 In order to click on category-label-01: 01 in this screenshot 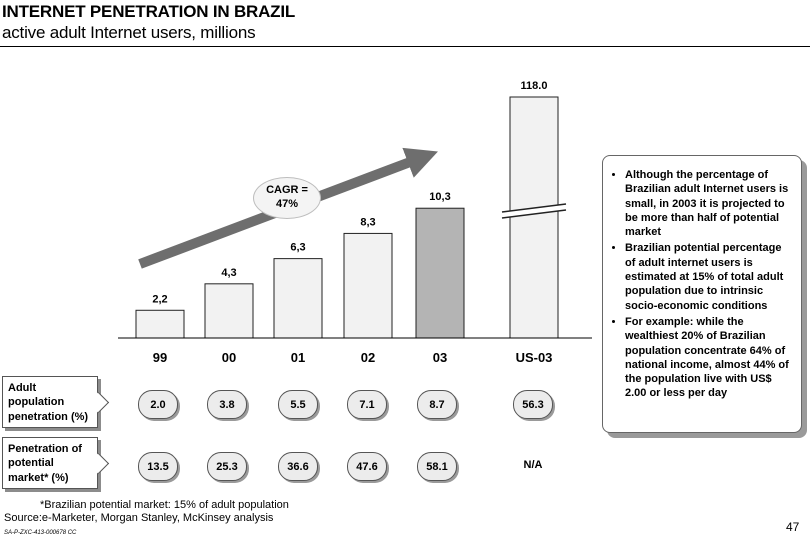, I will do `click(298, 357)`.